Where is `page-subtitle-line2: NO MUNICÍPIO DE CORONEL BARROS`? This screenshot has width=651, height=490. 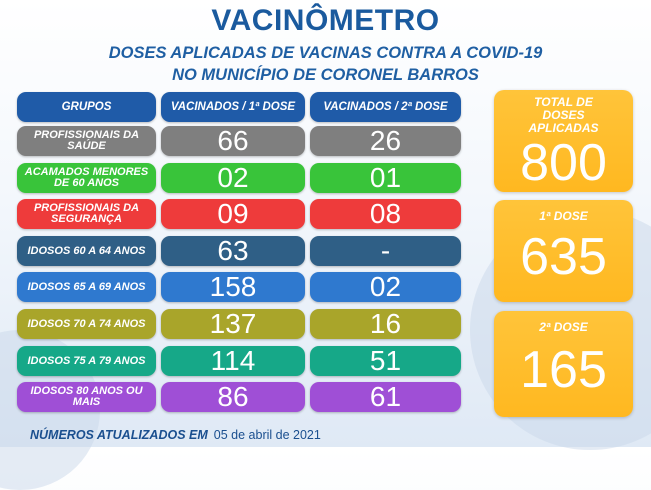 page-subtitle-line2: NO MUNICÍPIO DE CORONEL BARROS is located at coordinates (325, 75).